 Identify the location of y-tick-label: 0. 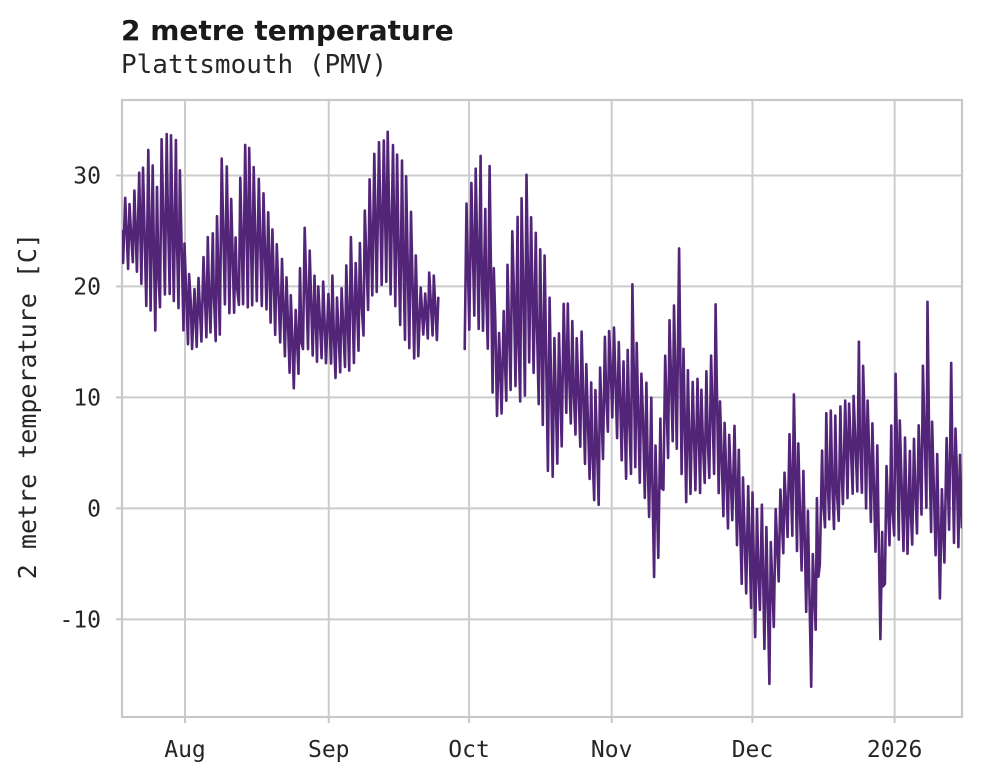
(94, 509).